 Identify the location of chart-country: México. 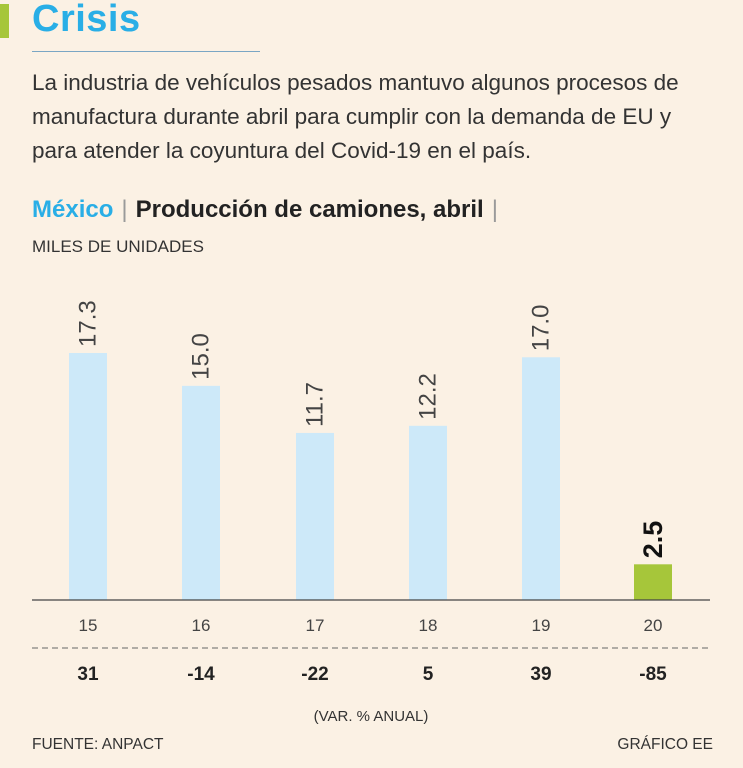
(73, 209).